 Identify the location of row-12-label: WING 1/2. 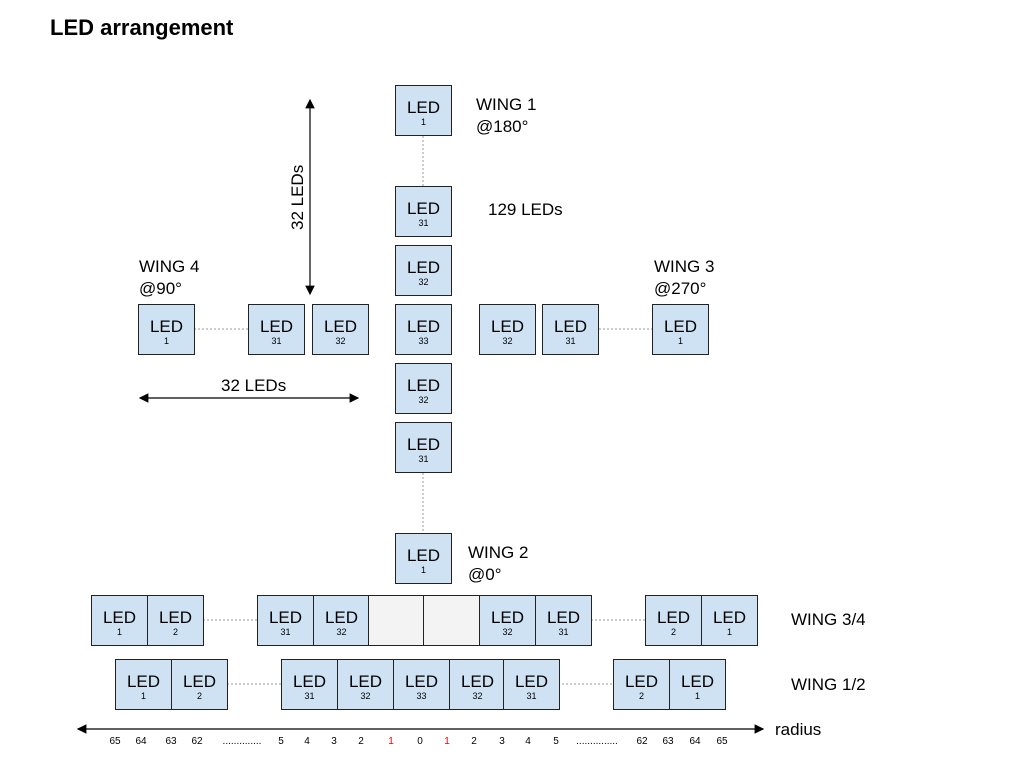
(828, 684).